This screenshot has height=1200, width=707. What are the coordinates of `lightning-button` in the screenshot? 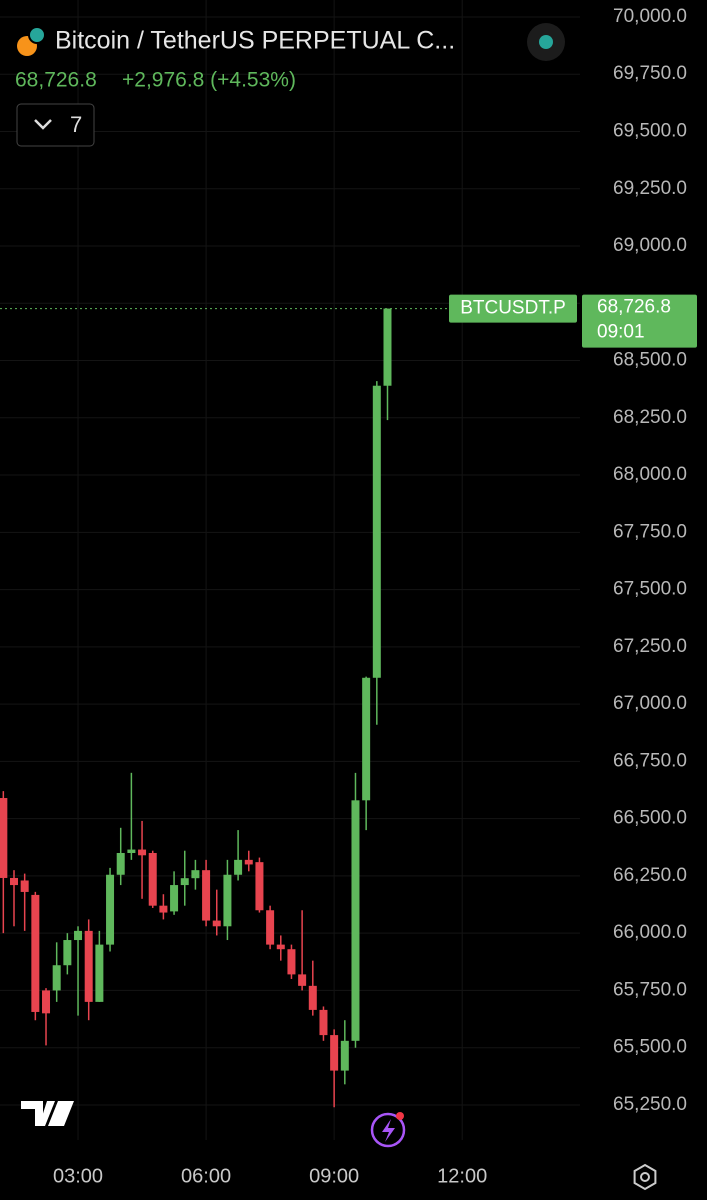 It's located at (388, 1130).